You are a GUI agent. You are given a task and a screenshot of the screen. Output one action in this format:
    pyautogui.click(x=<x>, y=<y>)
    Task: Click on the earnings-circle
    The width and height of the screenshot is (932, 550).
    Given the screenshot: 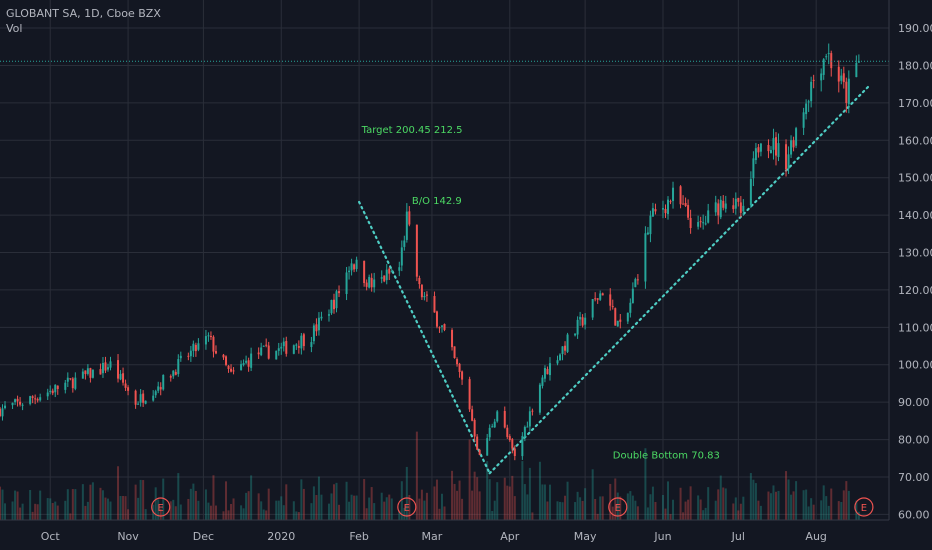 What is the action you would take?
    pyautogui.click(x=864, y=507)
    